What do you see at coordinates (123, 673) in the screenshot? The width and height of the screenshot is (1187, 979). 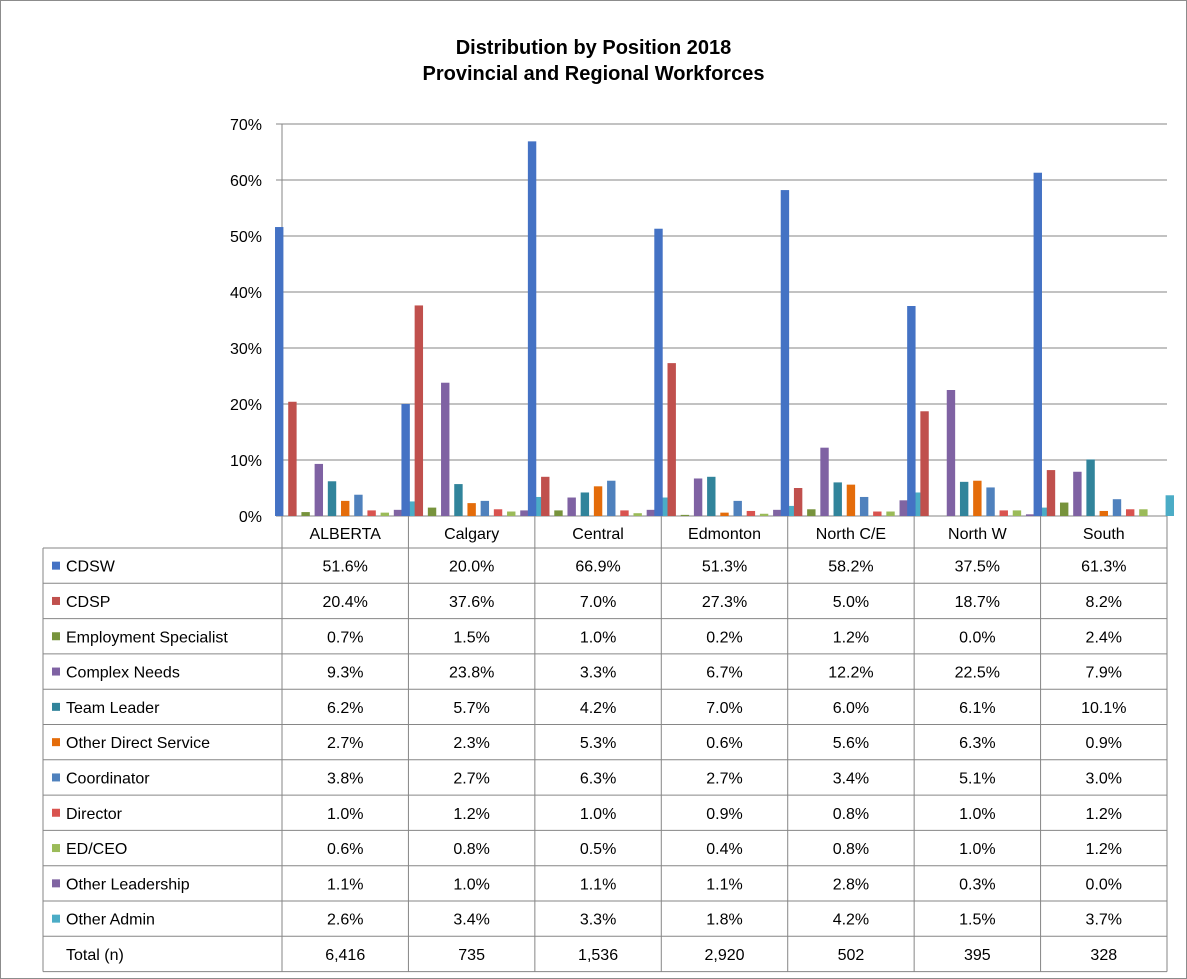 I see `legend-label: Complex Needs` at bounding box center [123, 673].